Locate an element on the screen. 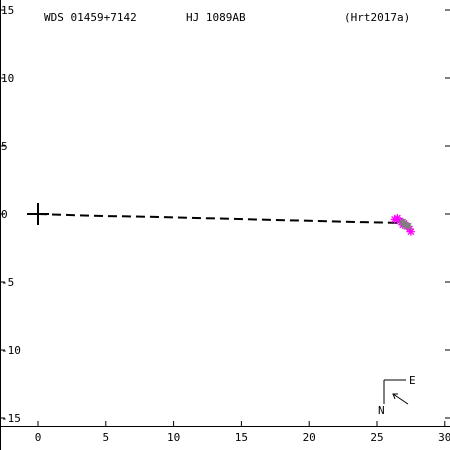 This screenshot has height=450, width=450. pair-name: HJ 1089AB is located at coordinates (216, 17).